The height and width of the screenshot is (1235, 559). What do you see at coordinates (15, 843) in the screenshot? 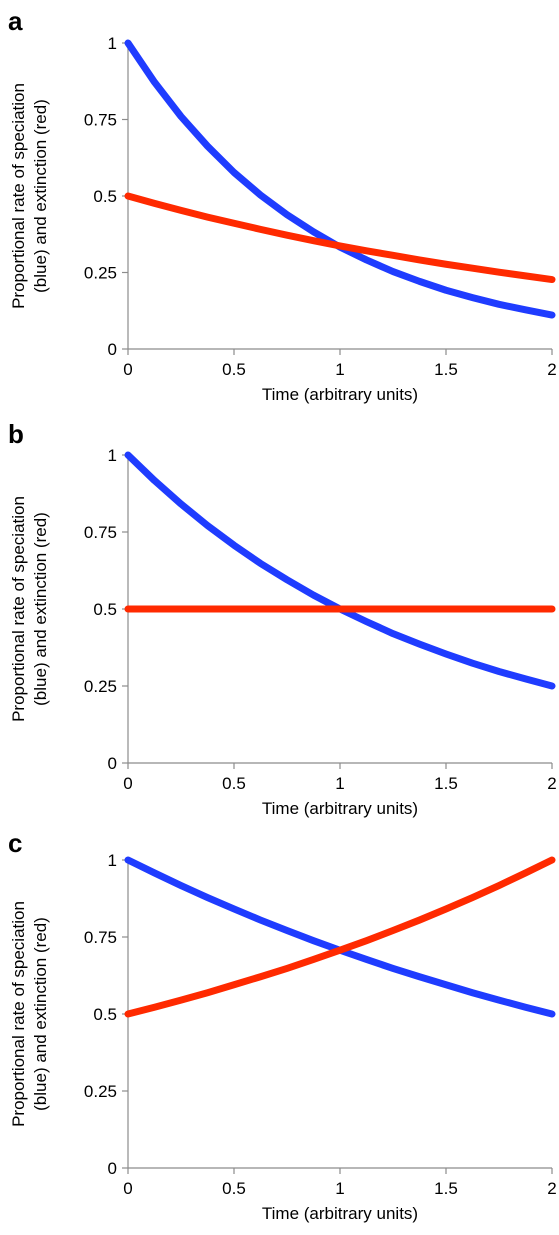
I see `panel-letter: c` at bounding box center [15, 843].